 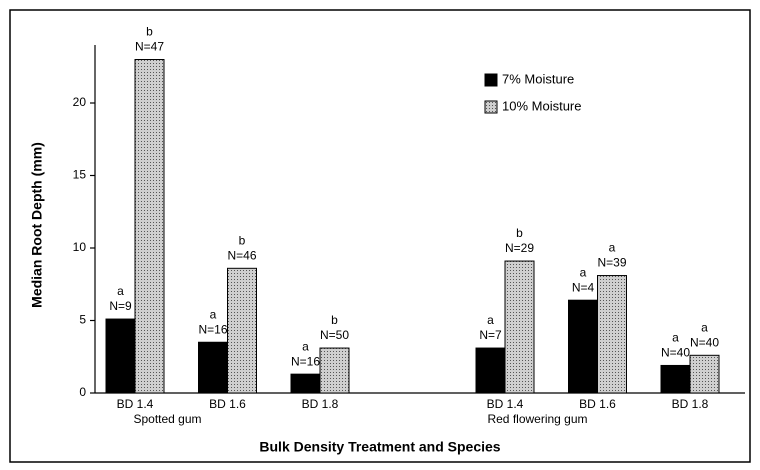 I want to click on n-label: N=29, so click(x=519, y=248).